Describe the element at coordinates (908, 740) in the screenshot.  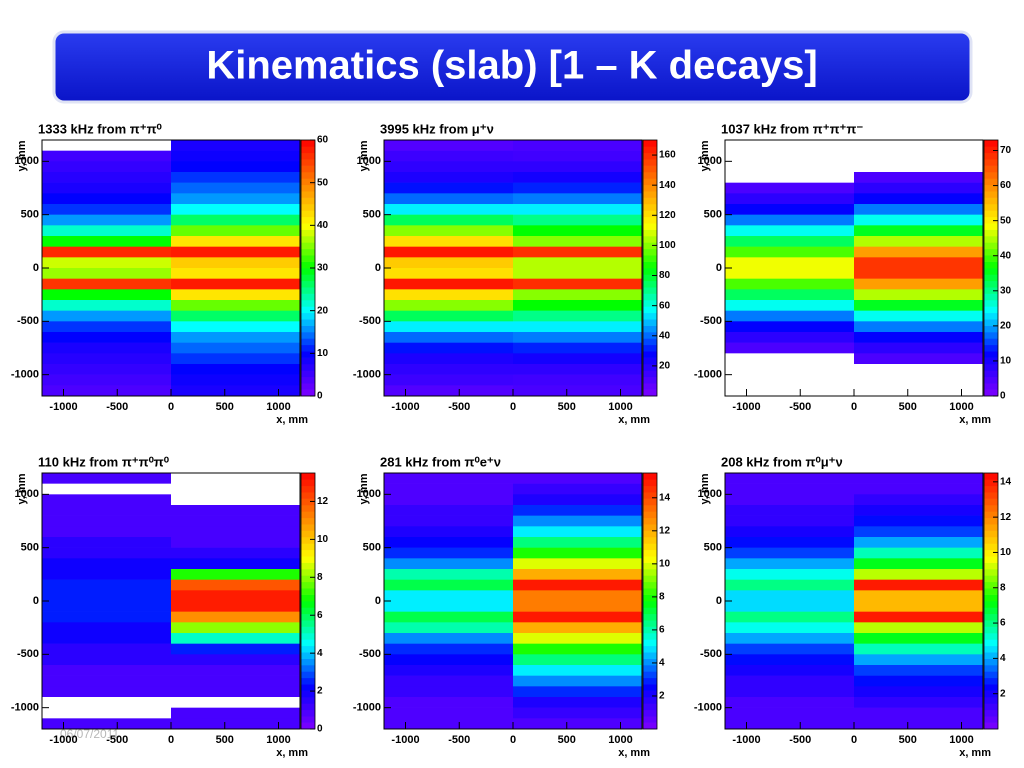
I see `x-tick-label: 500` at that location.